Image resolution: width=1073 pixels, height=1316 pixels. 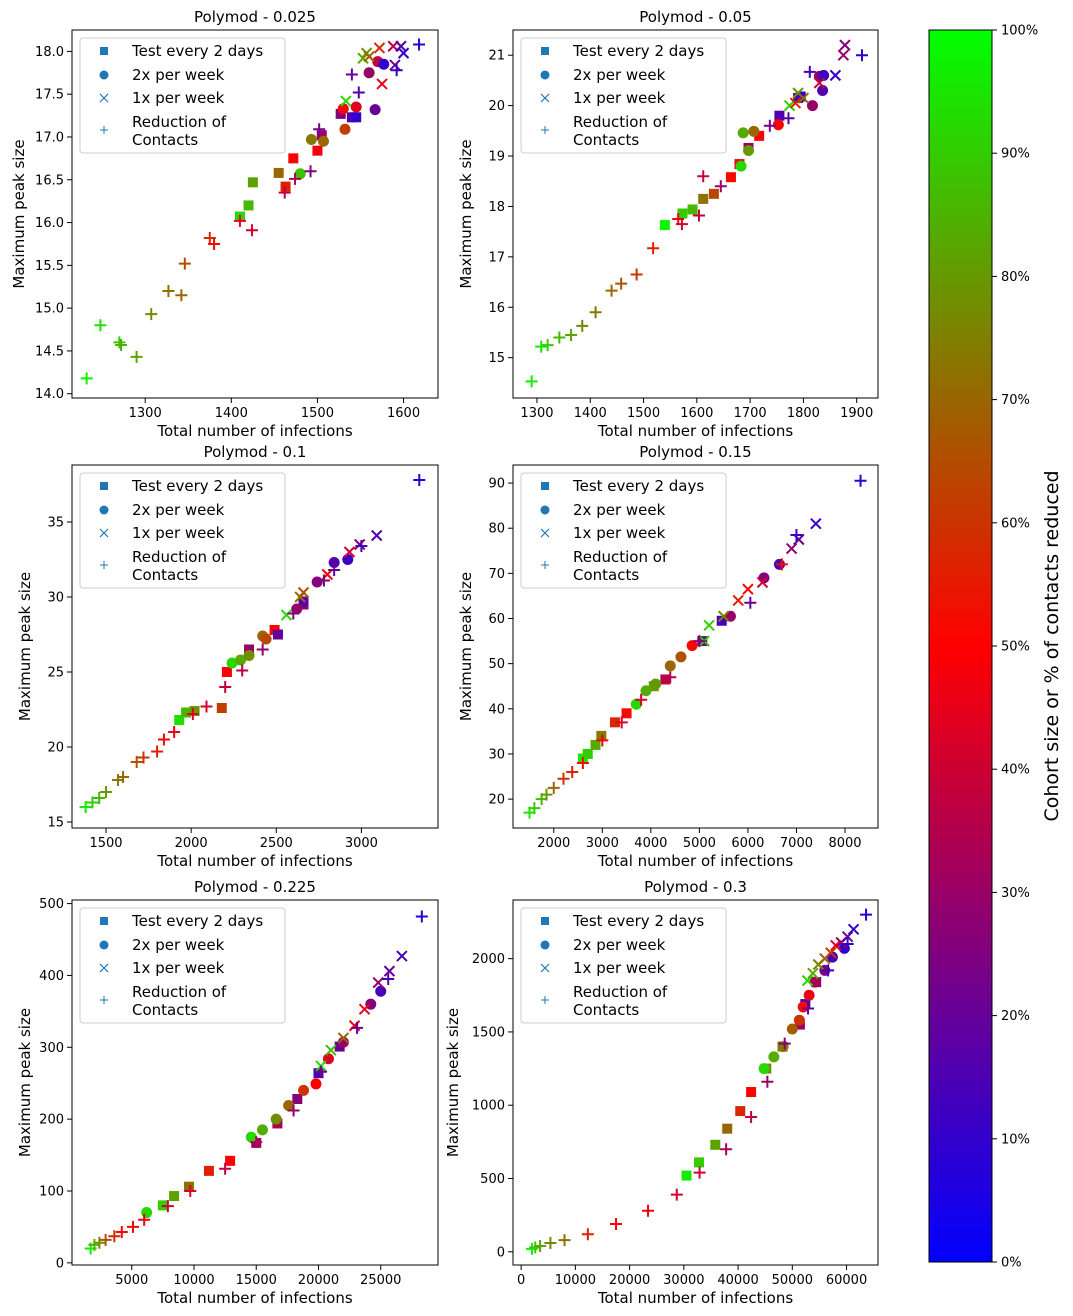 What do you see at coordinates (51, 904) in the screenshot?
I see `y-tick-label: 500` at bounding box center [51, 904].